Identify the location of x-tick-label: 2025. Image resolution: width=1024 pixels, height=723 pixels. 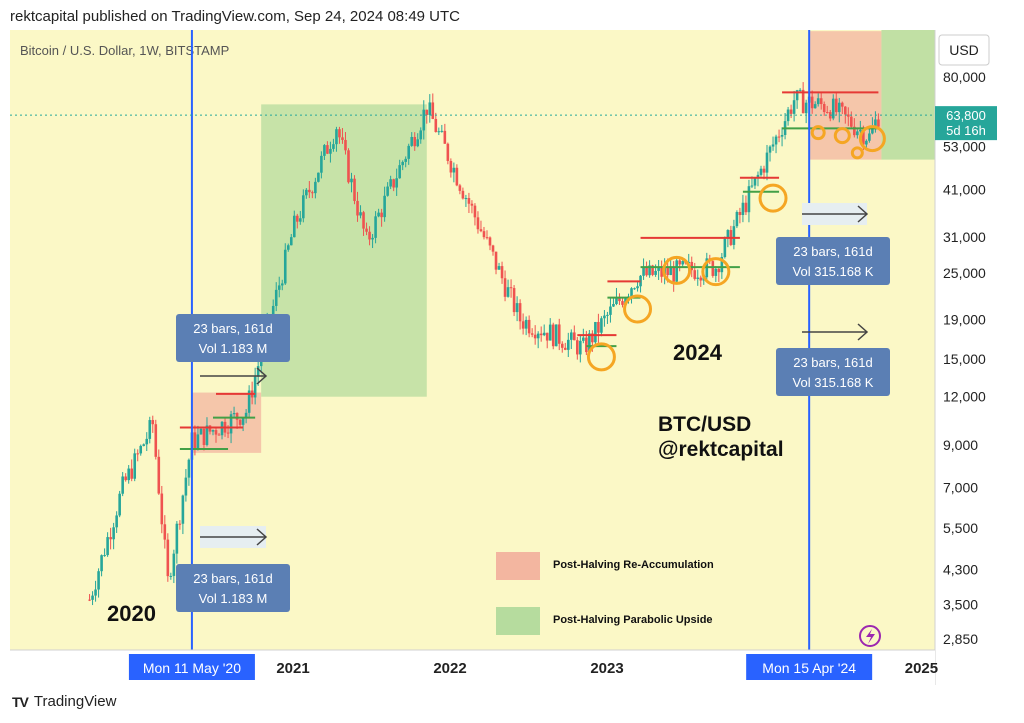
(921, 668).